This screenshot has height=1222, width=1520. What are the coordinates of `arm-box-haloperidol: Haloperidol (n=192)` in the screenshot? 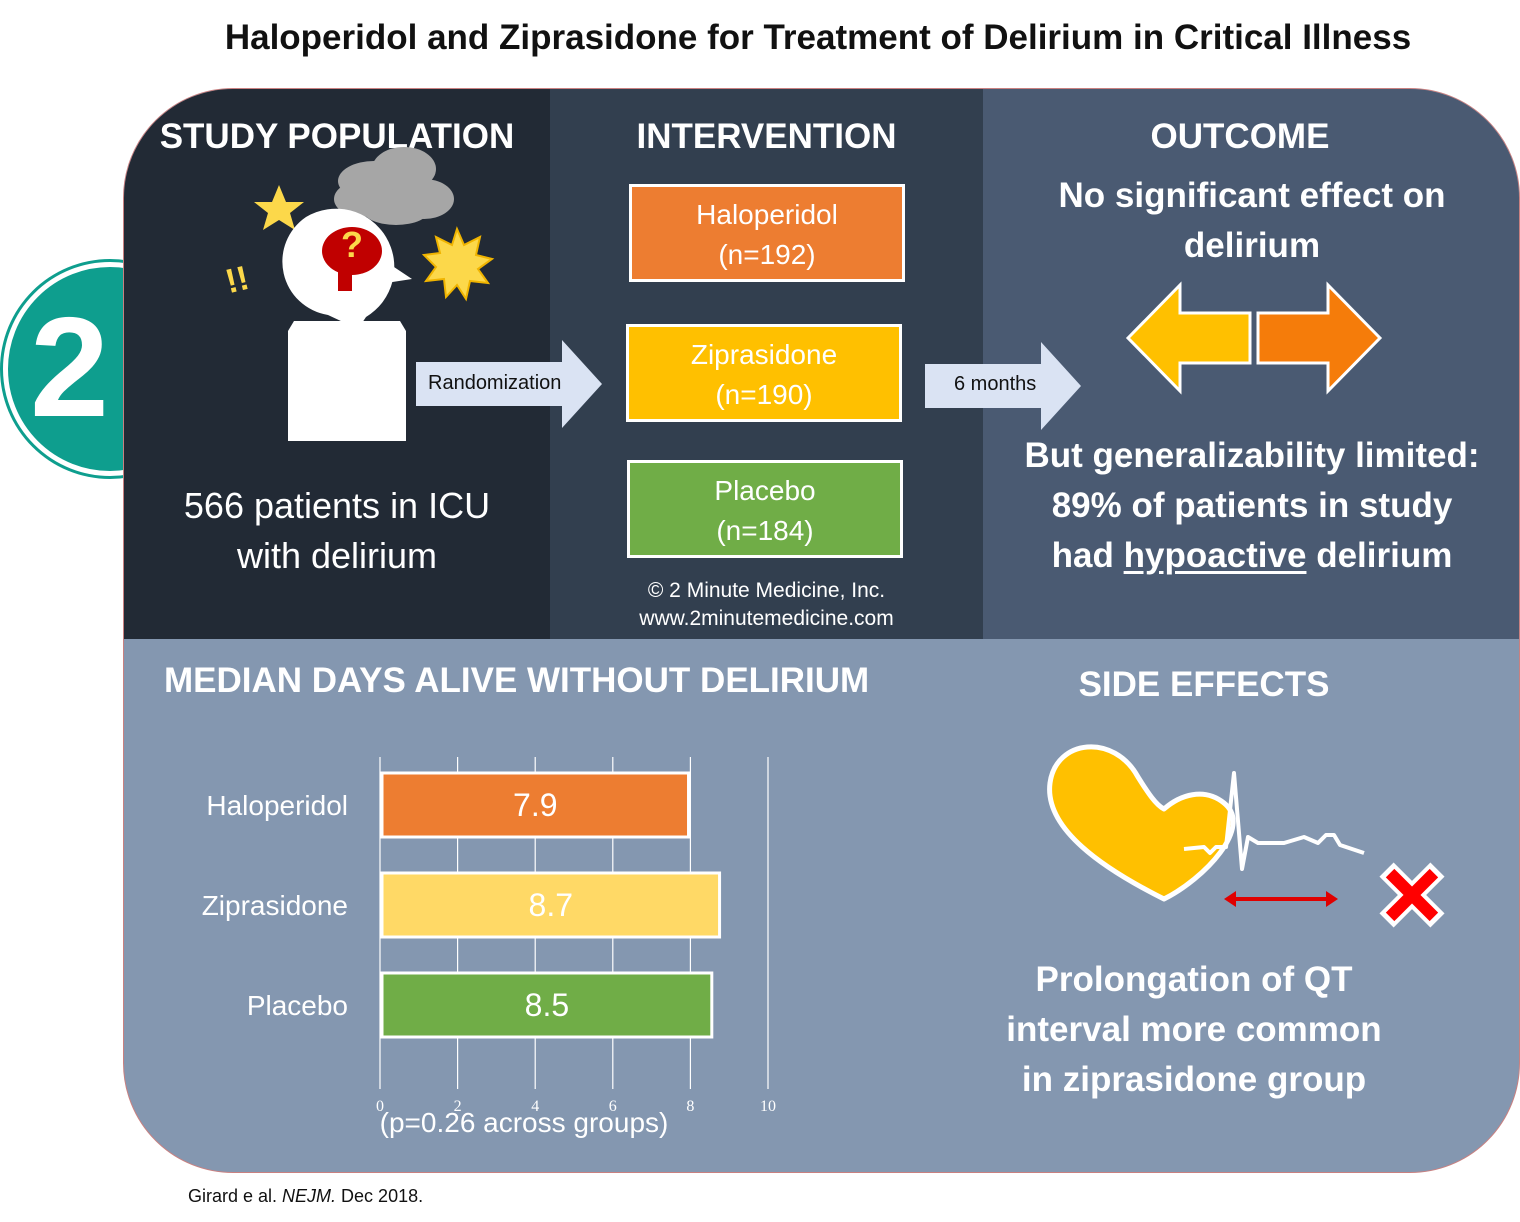 It's located at (767, 233).